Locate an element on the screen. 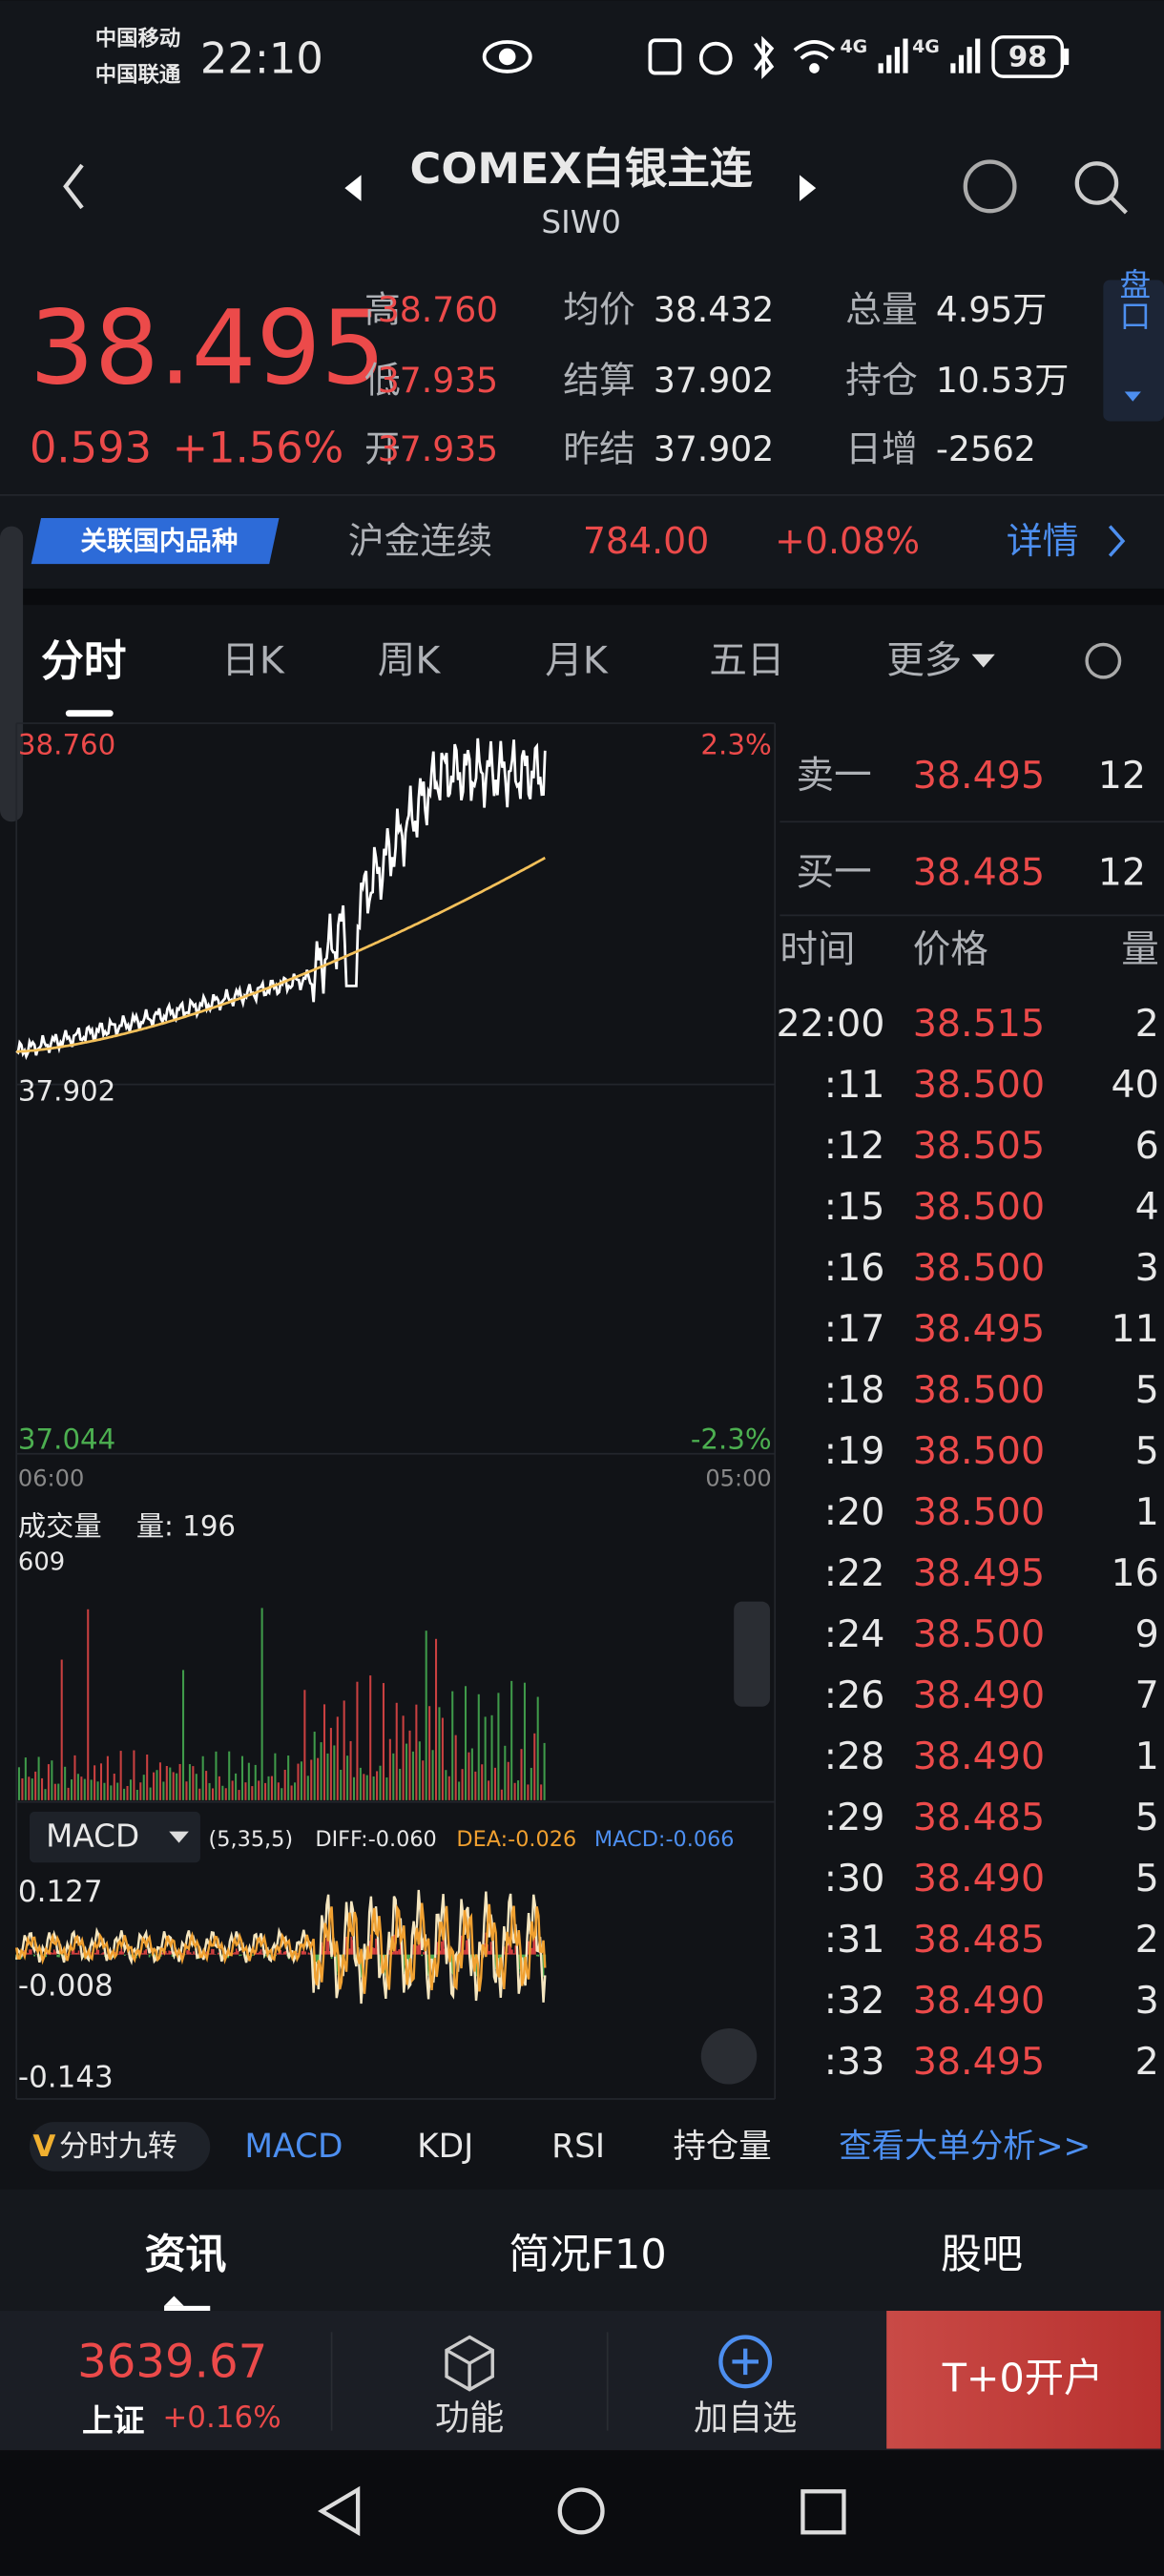 This screenshot has width=1164, height=2576. cta-button is located at coordinates (1023, 2380).